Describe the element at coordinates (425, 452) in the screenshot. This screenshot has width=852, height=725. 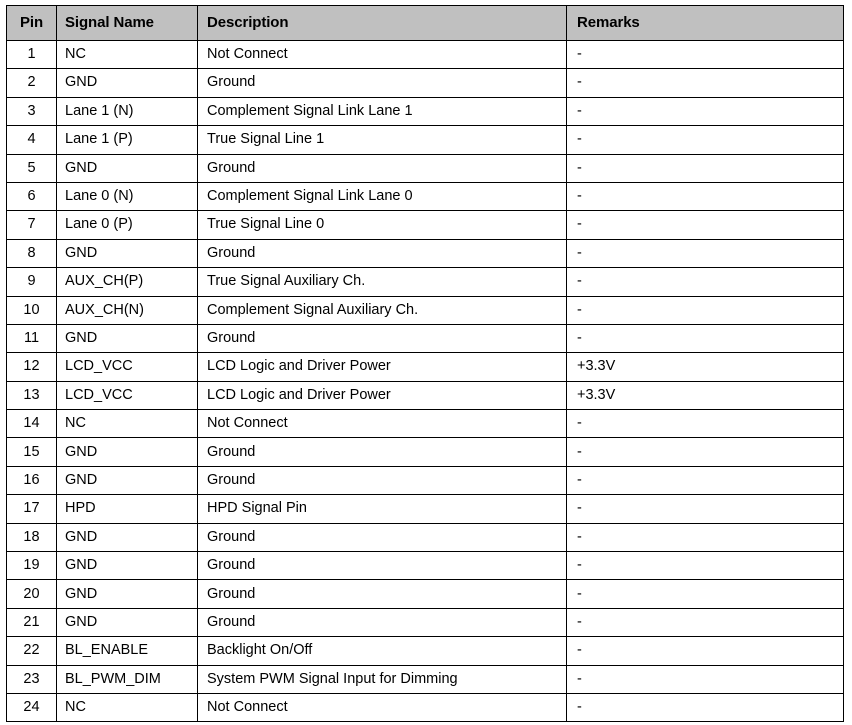
I see `table-row: 15 GND Ground -` at that location.